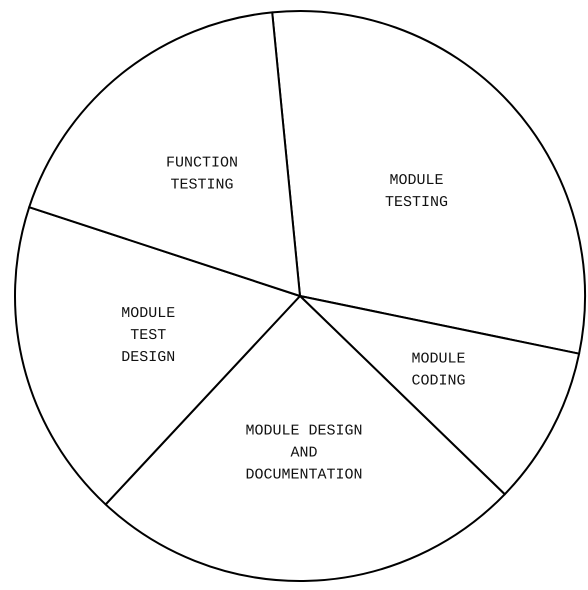 This screenshot has width=588, height=590. Describe the element at coordinates (304, 453) in the screenshot. I see `slice-label: MODULE DESIGN AND DOCUMENTATION` at that location.